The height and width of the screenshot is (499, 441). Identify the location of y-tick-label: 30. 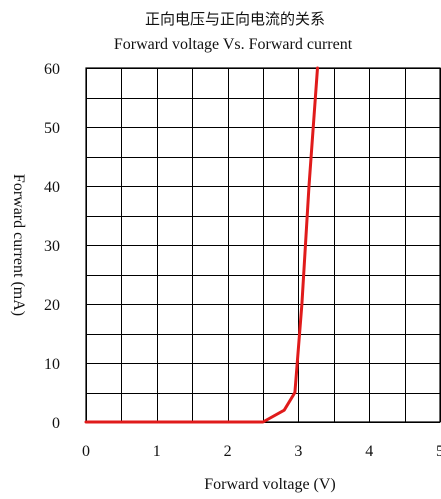
(52, 246).